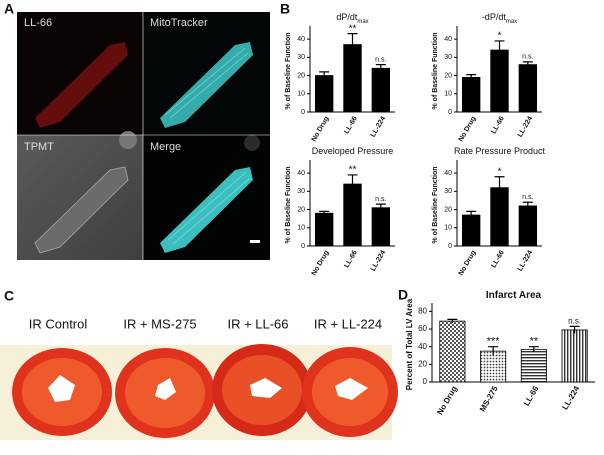 This screenshot has height=455, width=604. Describe the element at coordinates (348, 323) in the screenshot. I see `condition-label: IR + LL-224` at that location.